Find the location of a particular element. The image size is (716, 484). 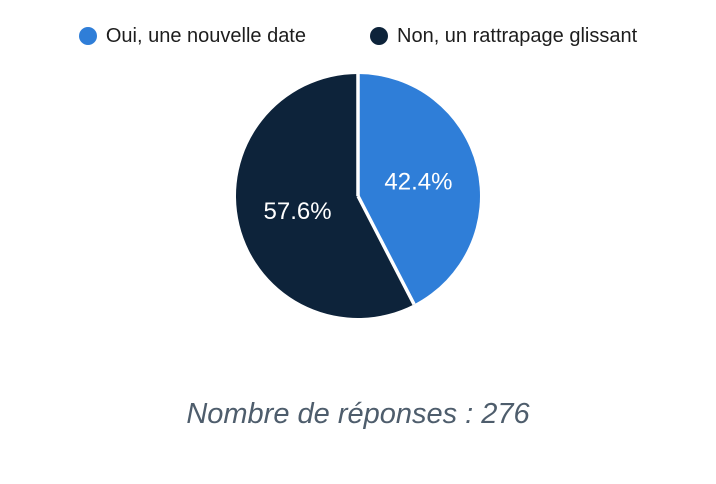

legend-label-non: Non, un rattrapage glissant is located at coordinates (517, 36).